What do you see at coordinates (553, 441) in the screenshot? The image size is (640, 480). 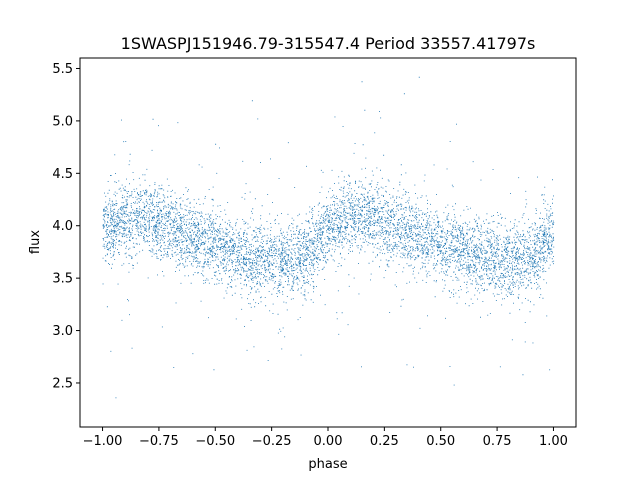 I see `x-tick-label: 1.00` at bounding box center [553, 441].